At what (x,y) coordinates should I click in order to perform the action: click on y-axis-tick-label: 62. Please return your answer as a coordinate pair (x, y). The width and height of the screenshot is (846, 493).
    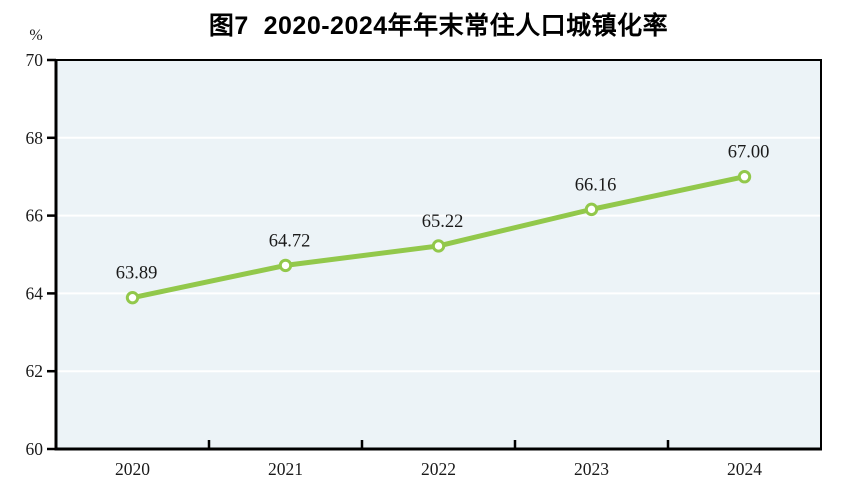
    Looking at the image, I should click on (35, 371).